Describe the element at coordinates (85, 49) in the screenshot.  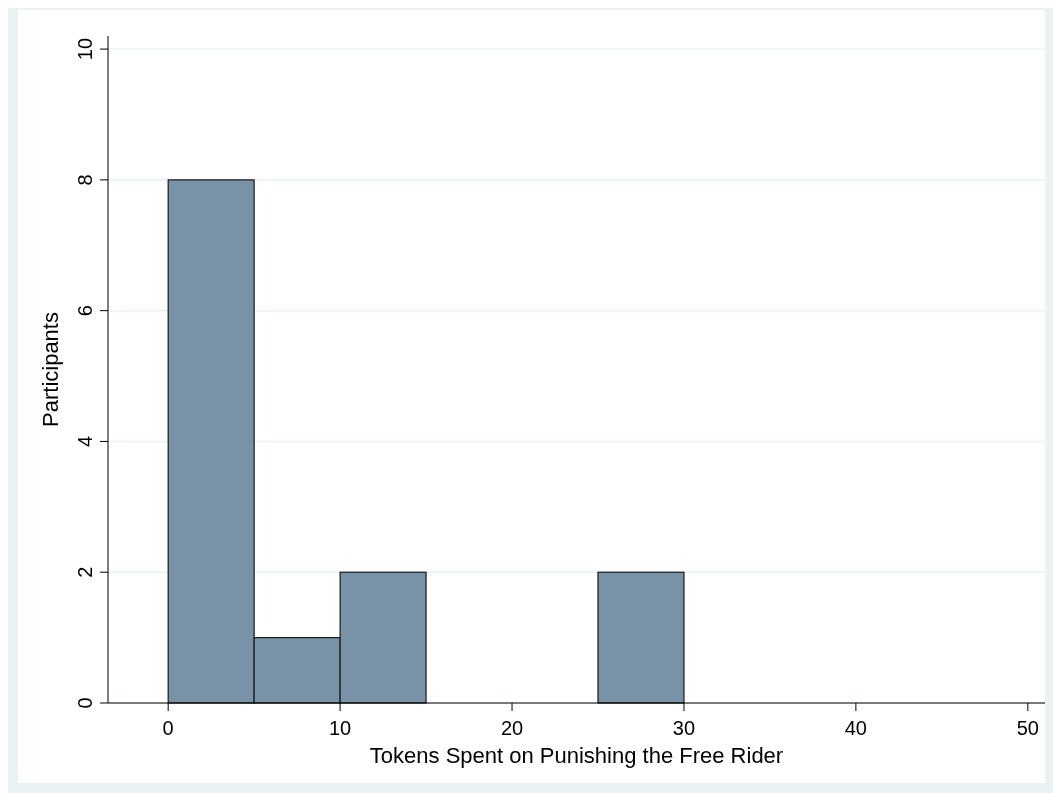
I see `y-tick-label: 10` at that location.